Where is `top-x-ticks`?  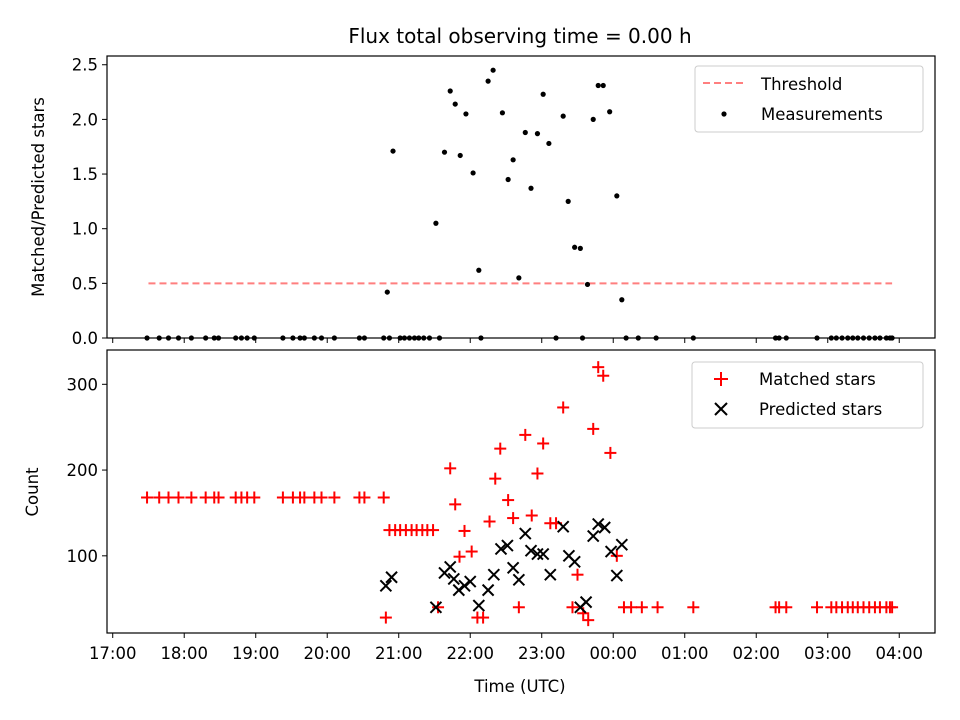 top-x-ticks is located at coordinates (506, 340).